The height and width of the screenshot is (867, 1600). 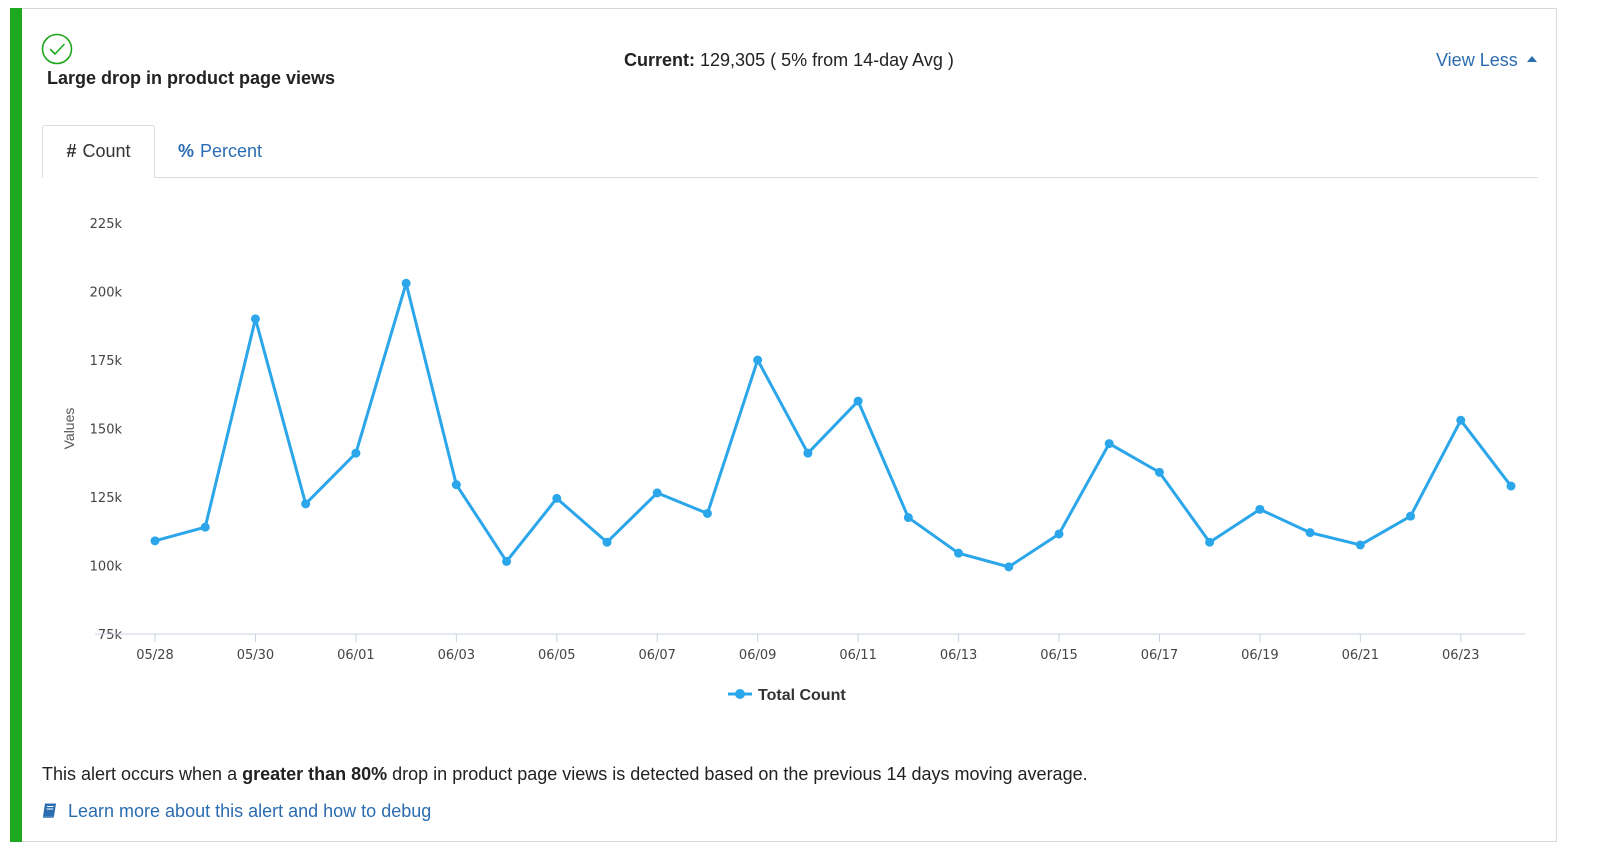 What do you see at coordinates (106, 567) in the screenshot?
I see `y-tick-label: 100k` at bounding box center [106, 567].